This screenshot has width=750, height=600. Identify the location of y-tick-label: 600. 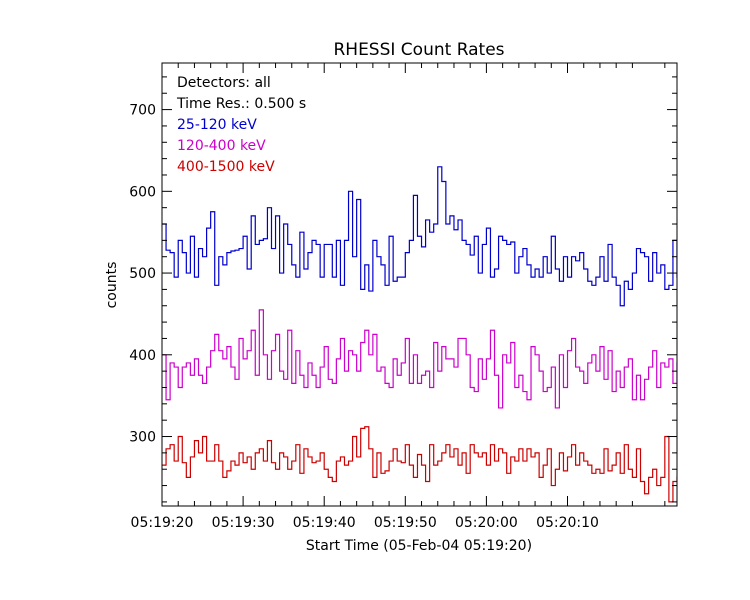
(142, 192).